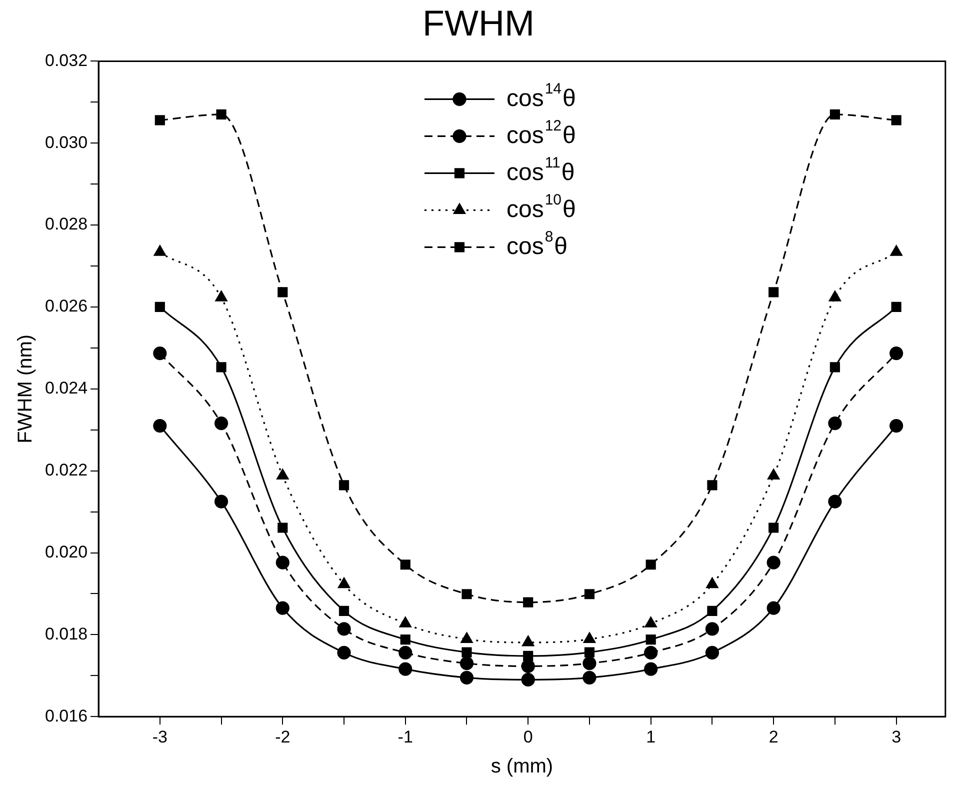 The height and width of the screenshot is (793, 953). Describe the element at coordinates (405, 736) in the screenshot. I see `x-tick-label: -1` at that location.